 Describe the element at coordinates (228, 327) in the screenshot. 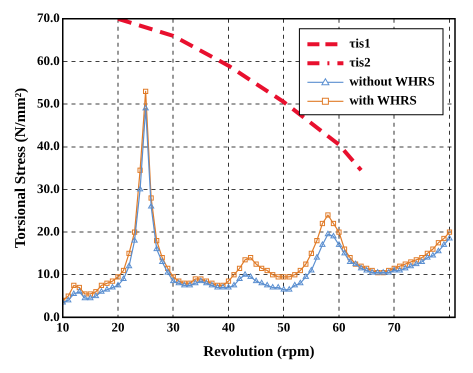

I see `x-tick-label: 40` at that location.